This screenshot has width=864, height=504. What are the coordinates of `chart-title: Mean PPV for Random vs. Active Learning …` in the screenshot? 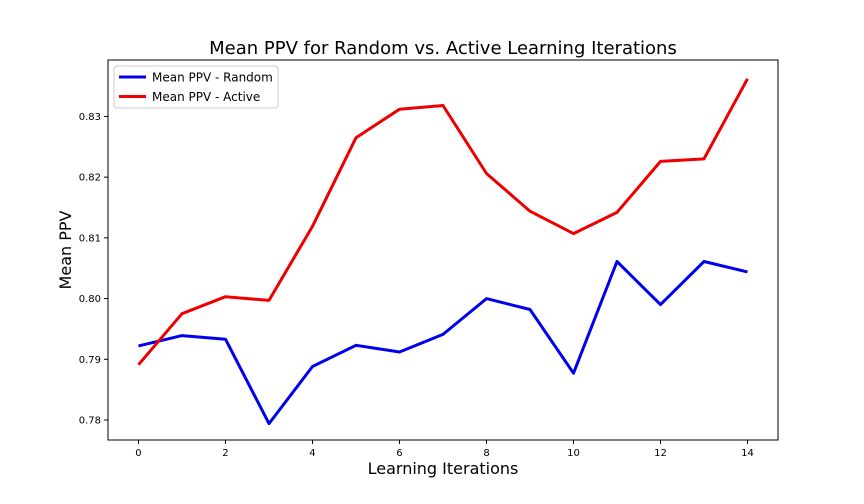 It's located at (443, 48).